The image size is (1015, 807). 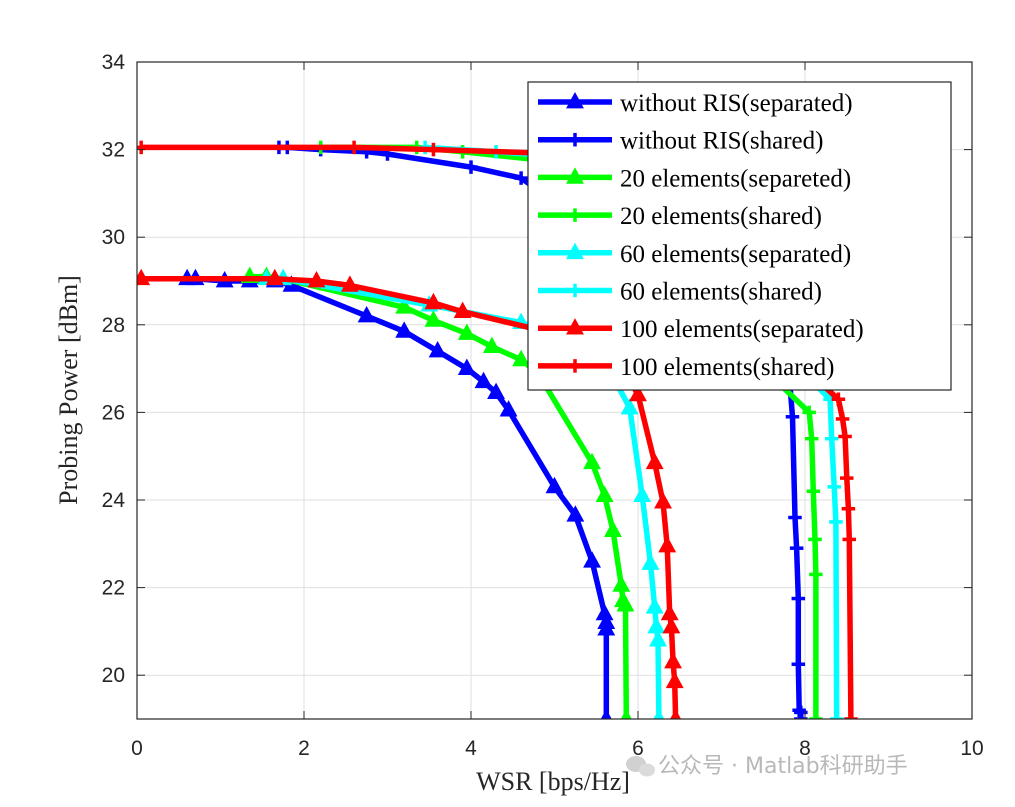 What do you see at coordinates (114, 500) in the screenshot?
I see `y-tick-label: 24` at bounding box center [114, 500].